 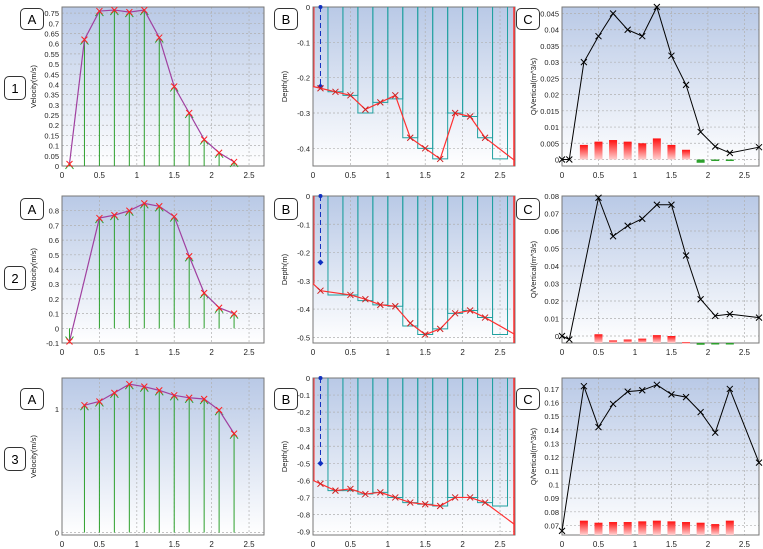 I want to click on panel-2-a-ytick-label: 0.1, so click(x=54, y=314).